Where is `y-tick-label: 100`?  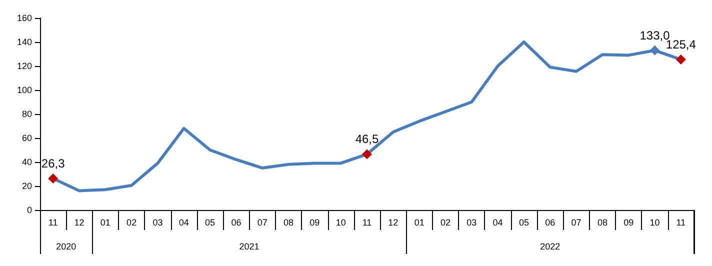 y-tick-label: 100 is located at coordinates (24, 90).